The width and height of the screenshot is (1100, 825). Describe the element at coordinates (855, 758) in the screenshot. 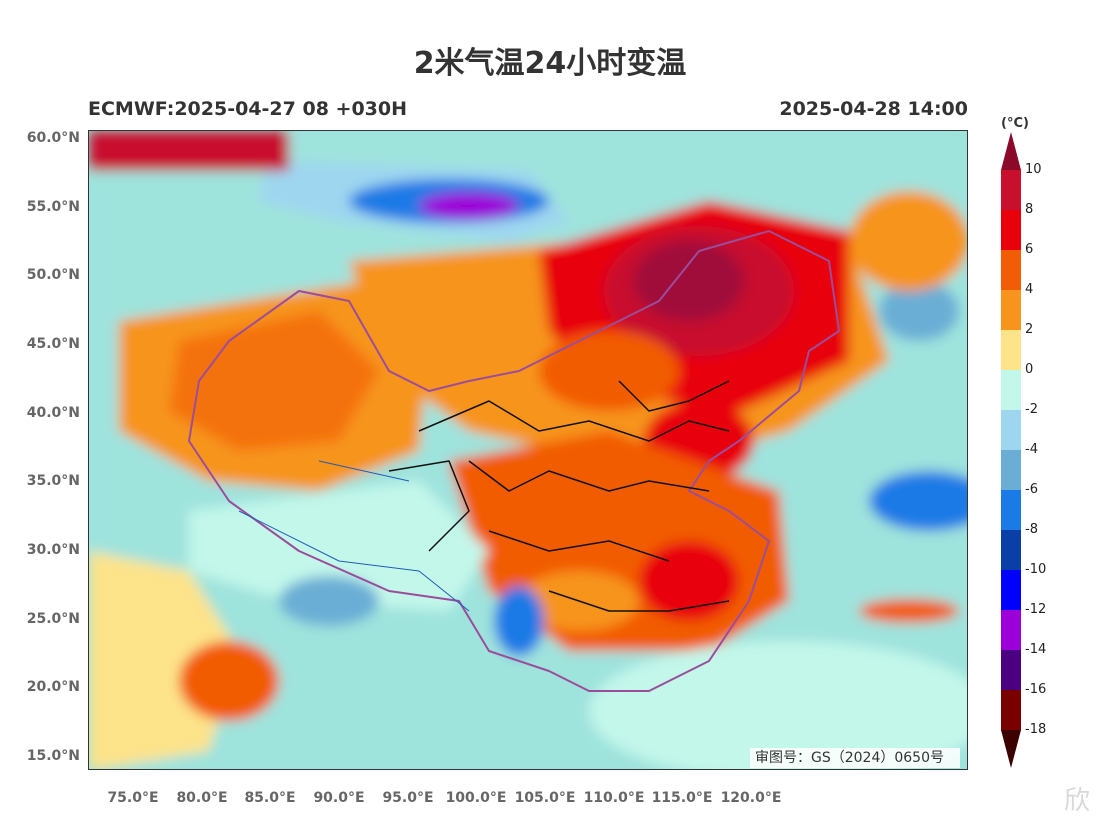

I see `map-approval-number: 审图号：GS（2024）0650号` at that location.